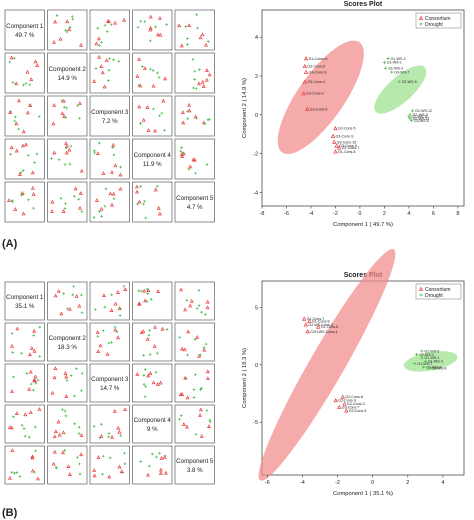 The width and height of the screenshot is (474, 520). What do you see at coordinates (351, 148) in the screenshot?
I see `point-label: G2-Cons-7` at bounding box center [351, 148].